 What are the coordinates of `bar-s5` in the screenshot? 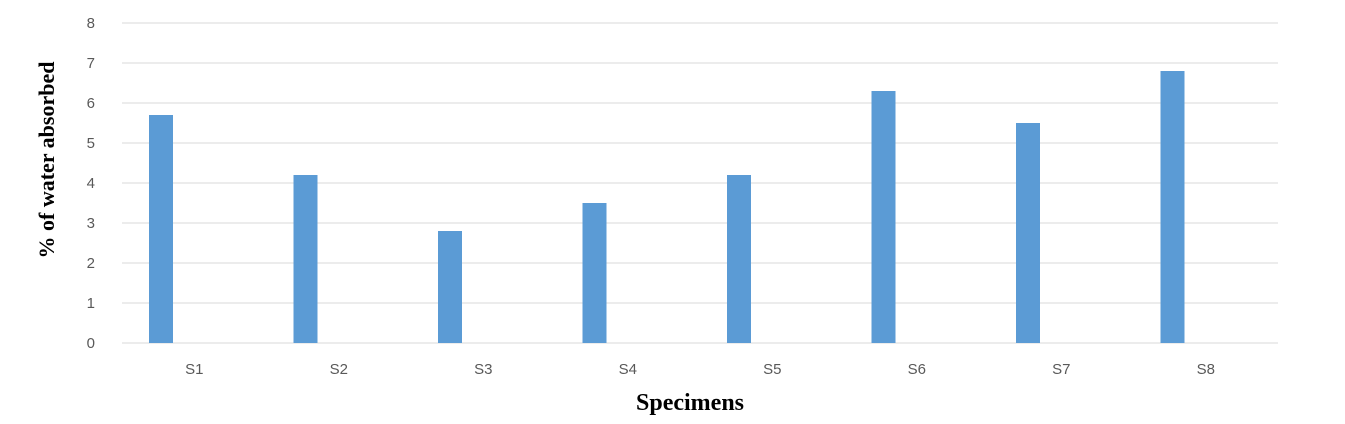 It's located at (739, 259).